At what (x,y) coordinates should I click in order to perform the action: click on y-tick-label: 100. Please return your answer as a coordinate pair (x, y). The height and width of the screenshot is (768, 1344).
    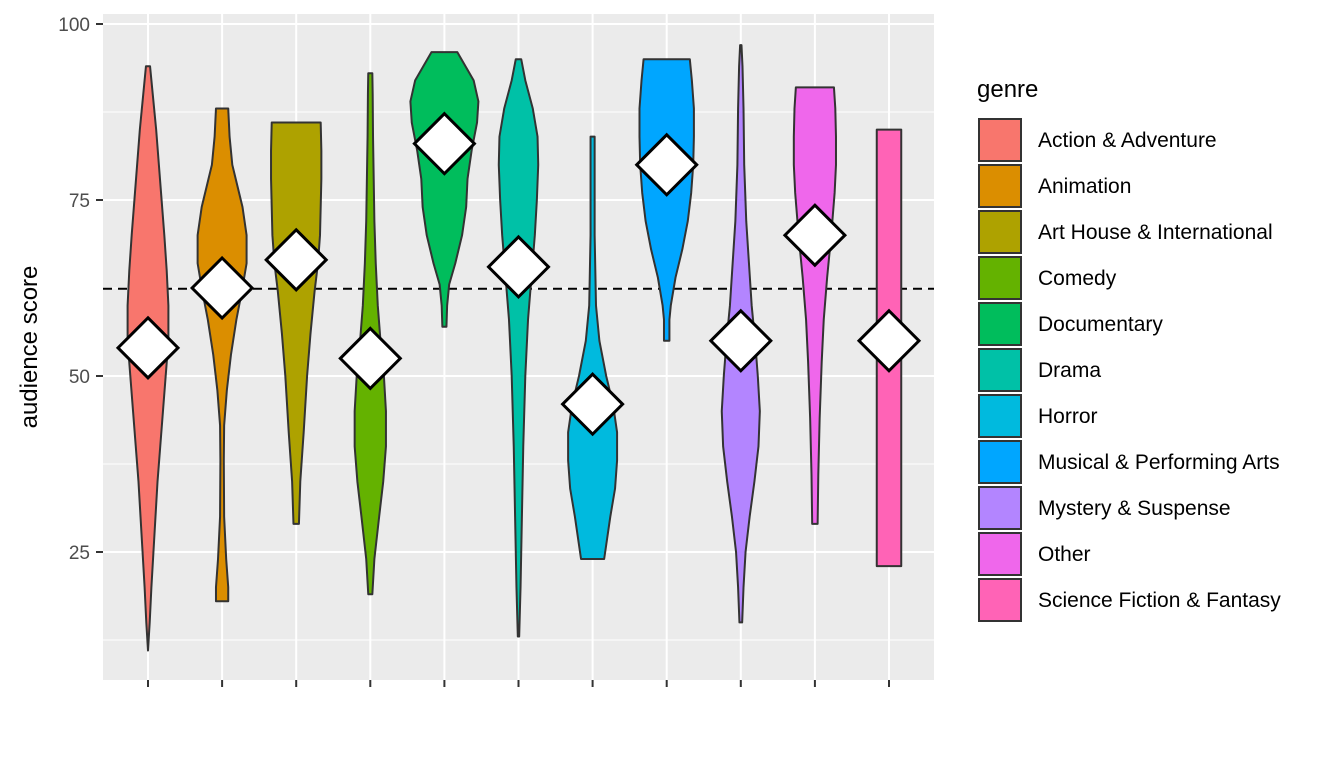
    Looking at the image, I should click on (74, 25).